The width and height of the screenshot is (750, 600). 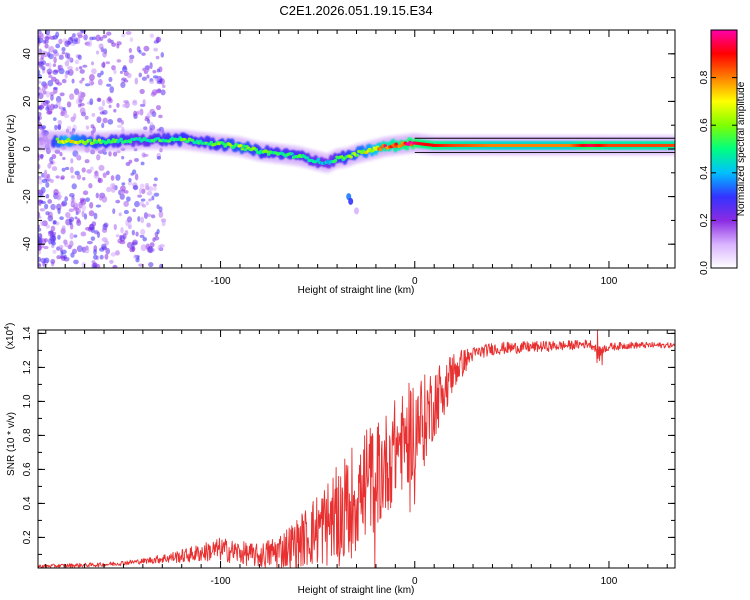 I want to click on ridge-dip, so click(x=351, y=201).